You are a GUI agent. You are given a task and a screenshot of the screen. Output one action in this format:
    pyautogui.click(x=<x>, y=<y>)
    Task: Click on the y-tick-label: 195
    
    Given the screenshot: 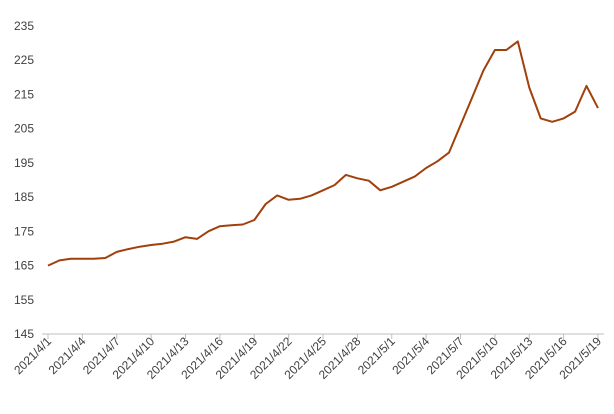 What is the action you would take?
    pyautogui.click(x=24, y=163)
    